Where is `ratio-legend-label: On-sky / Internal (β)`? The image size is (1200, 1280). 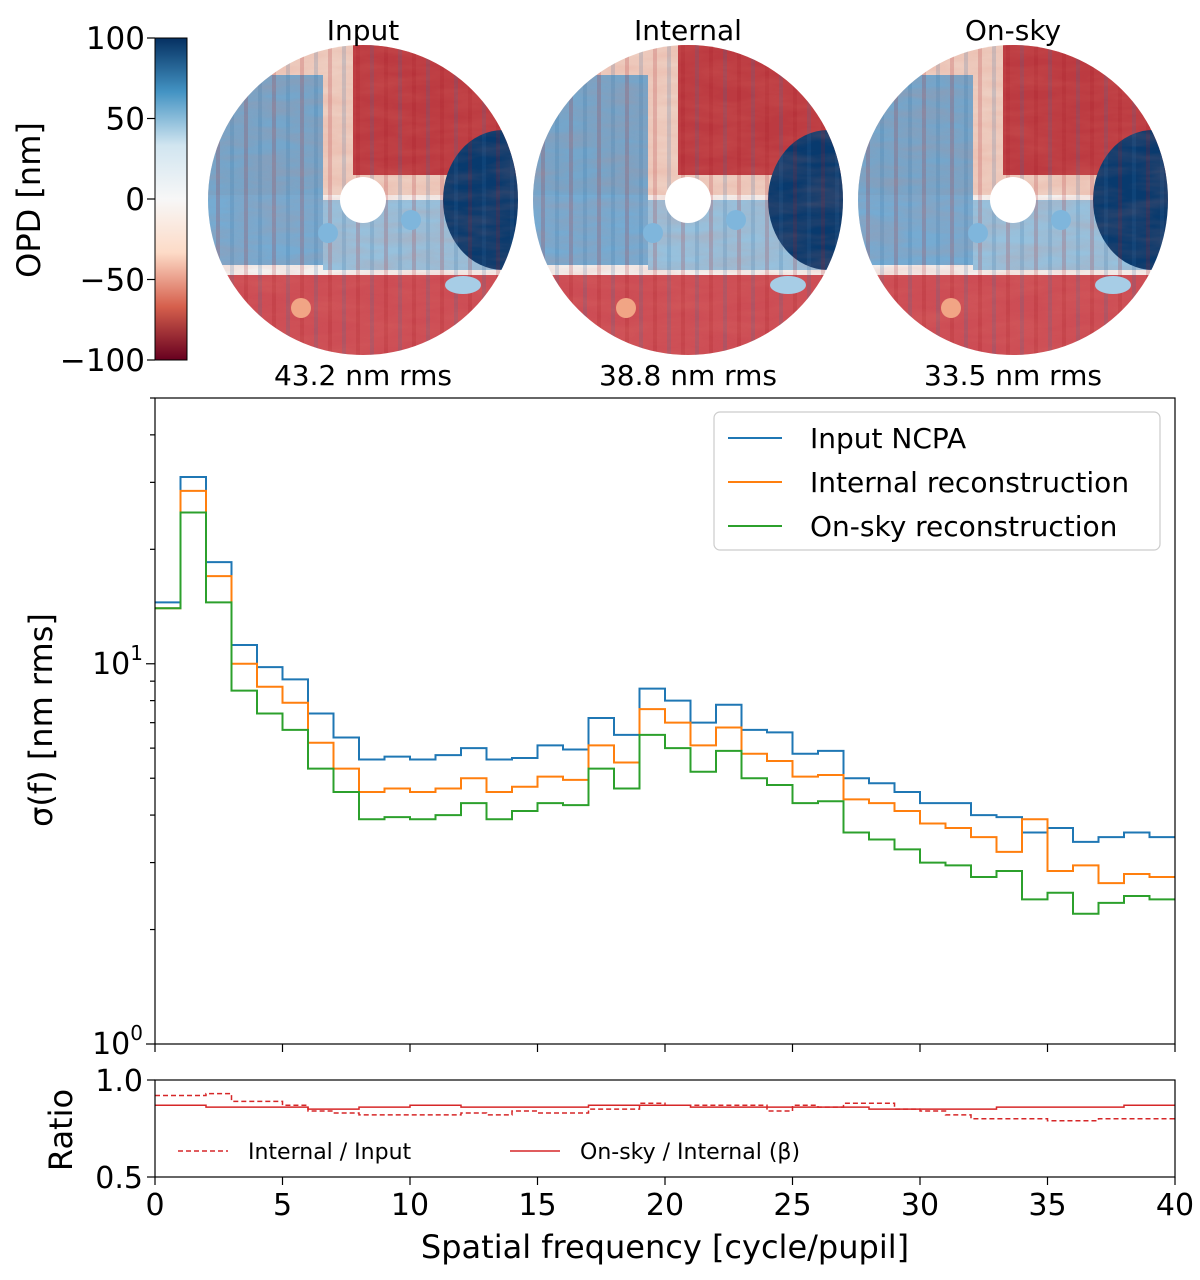 ratio-legend-label: On-sky / Internal (β) is located at coordinates (690, 1152).